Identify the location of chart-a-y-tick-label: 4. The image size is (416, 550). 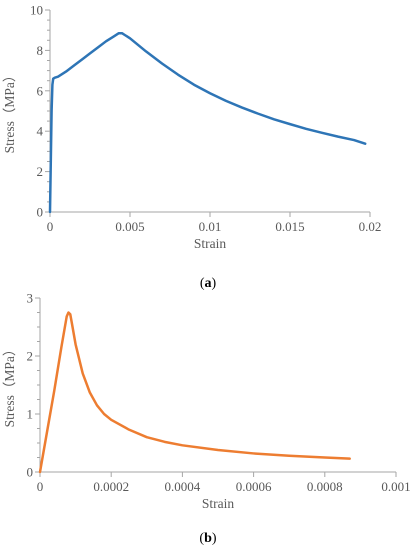
(40, 131).